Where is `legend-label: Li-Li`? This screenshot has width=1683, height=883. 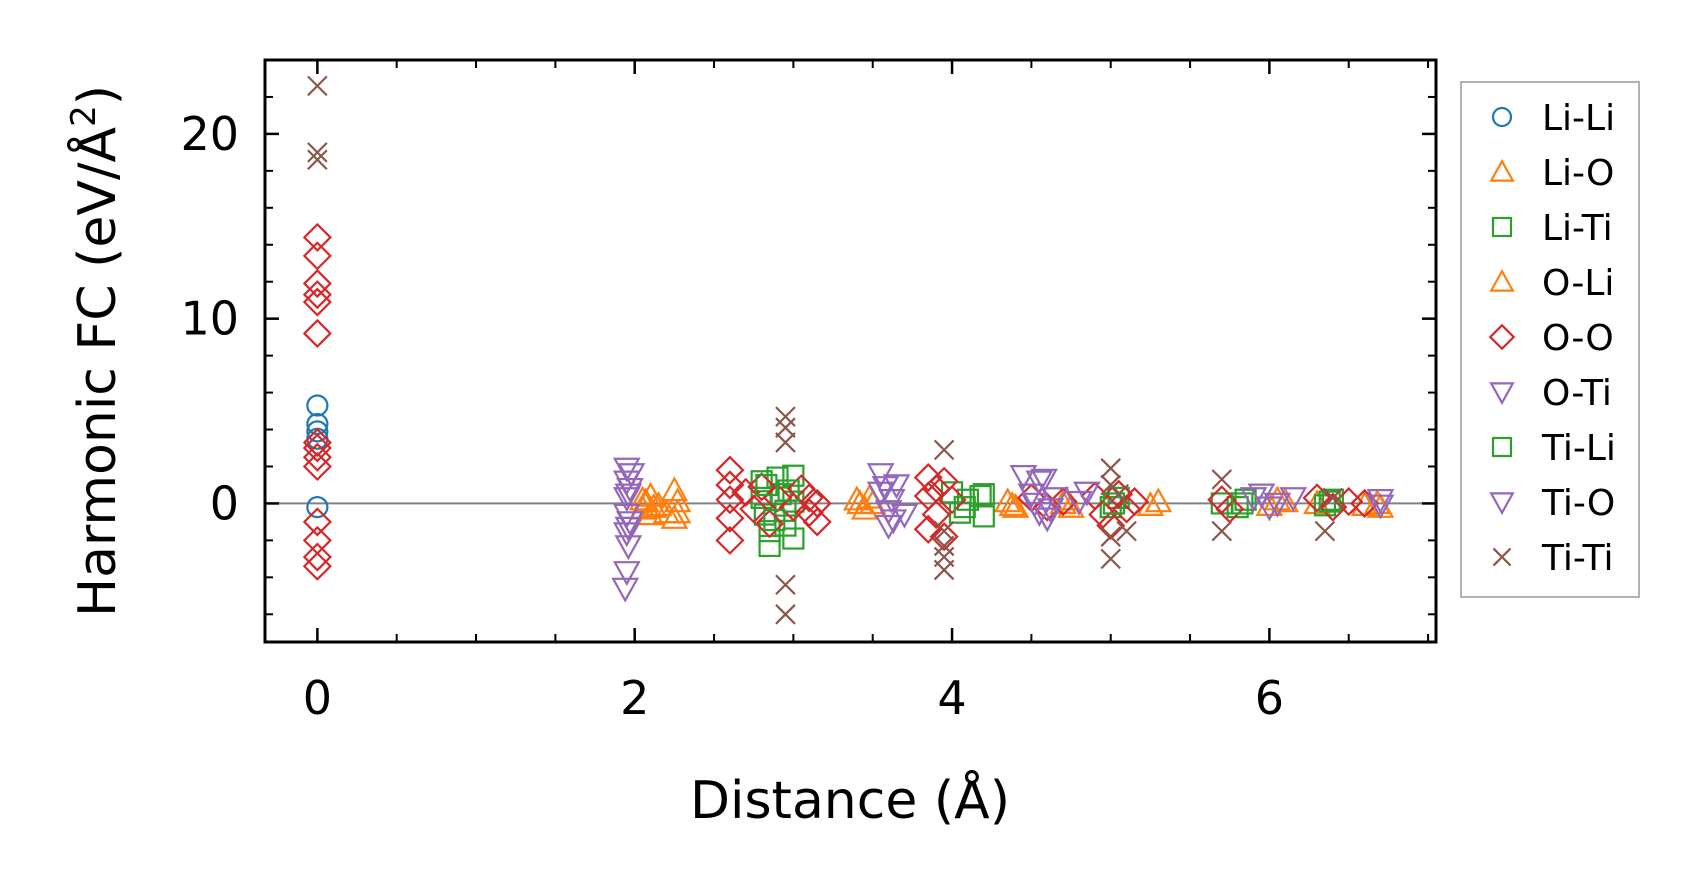
legend-label: Li-Li is located at coordinates (1578, 118).